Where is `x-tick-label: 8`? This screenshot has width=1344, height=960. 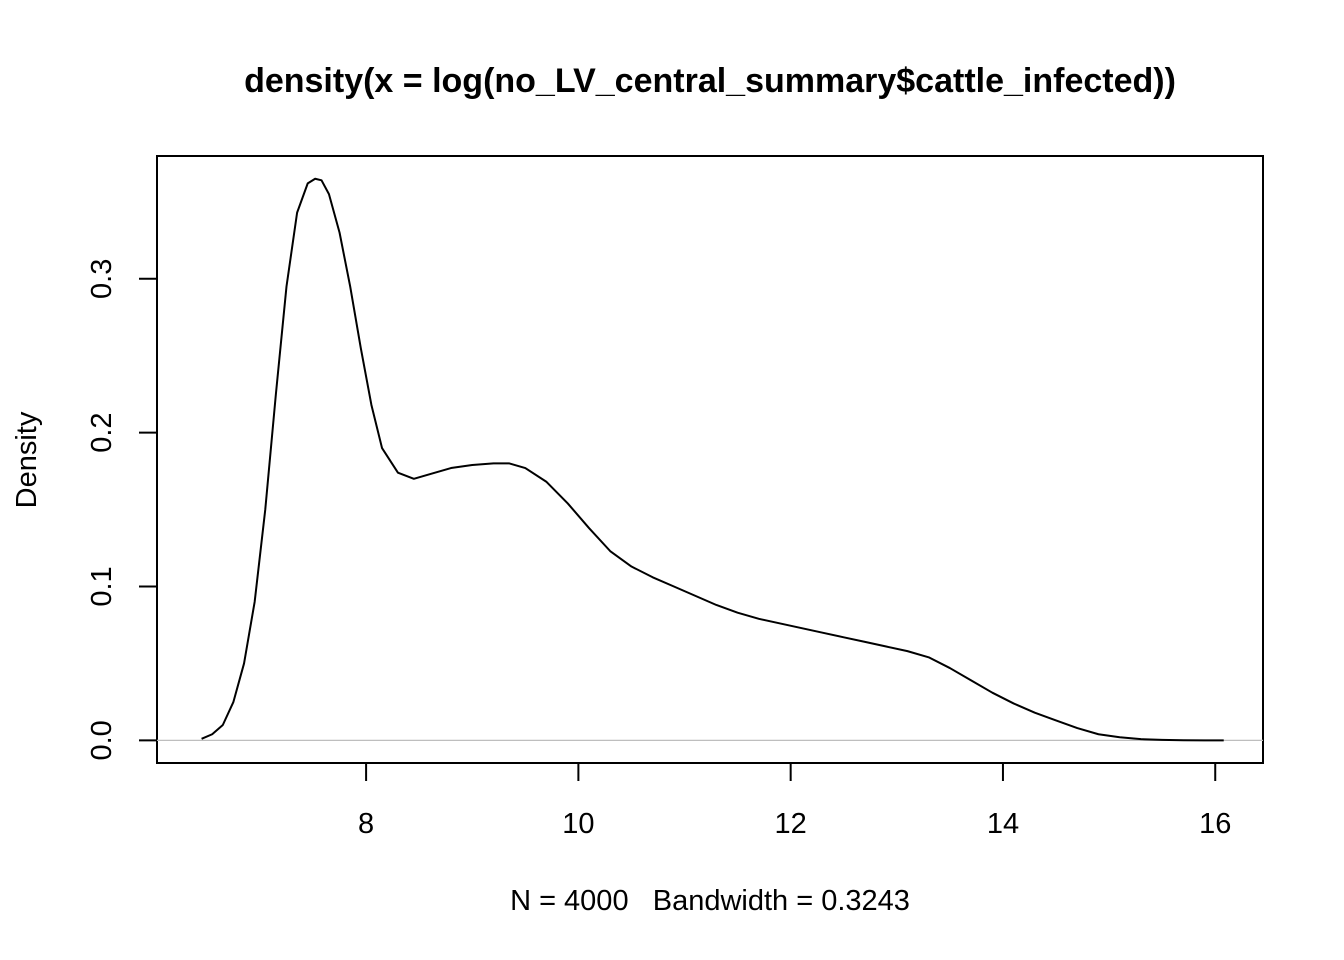 x-tick-label: 8 is located at coordinates (366, 824).